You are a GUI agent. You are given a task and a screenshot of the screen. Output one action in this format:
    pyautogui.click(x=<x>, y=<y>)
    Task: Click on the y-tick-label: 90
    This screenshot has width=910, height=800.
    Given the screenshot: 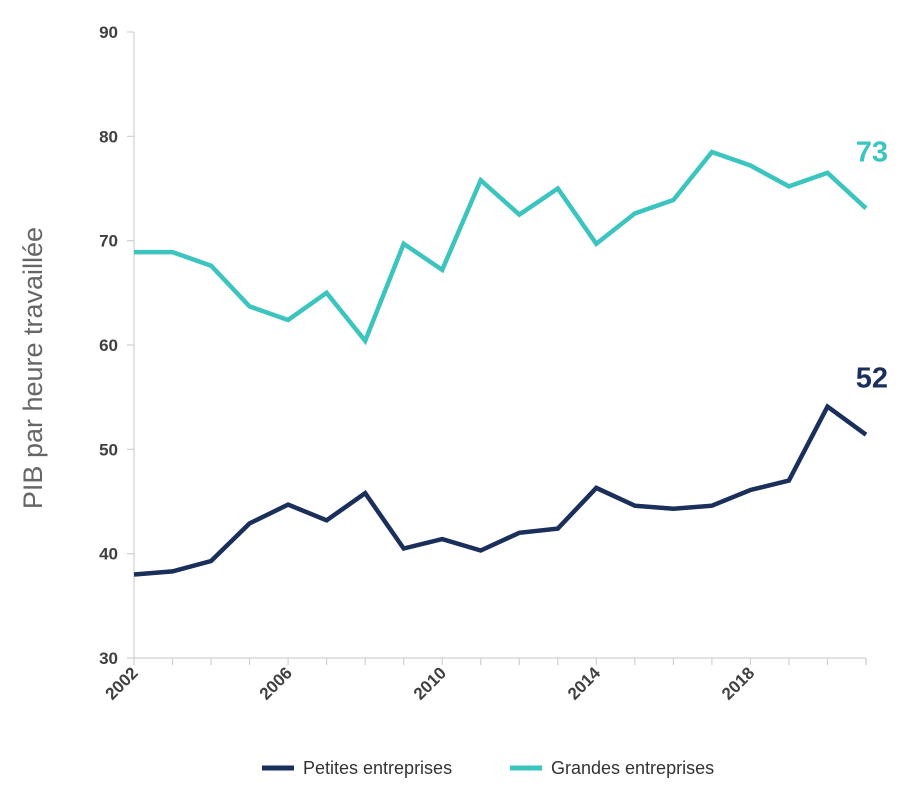 What is the action you would take?
    pyautogui.click(x=108, y=32)
    